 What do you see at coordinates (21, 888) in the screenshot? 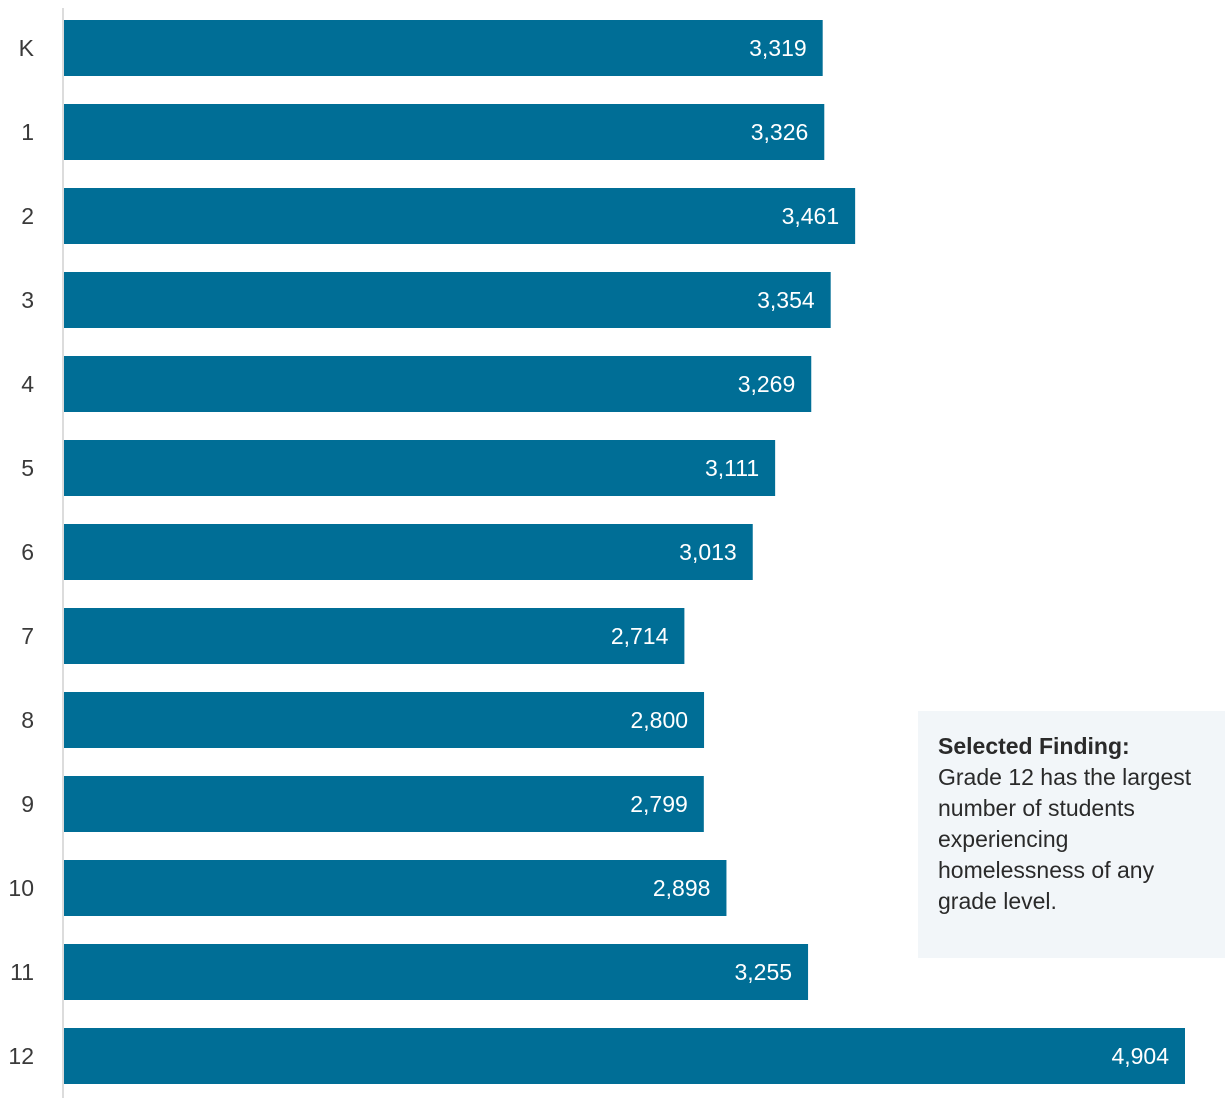
I see `category-label-10: 10` at bounding box center [21, 888].